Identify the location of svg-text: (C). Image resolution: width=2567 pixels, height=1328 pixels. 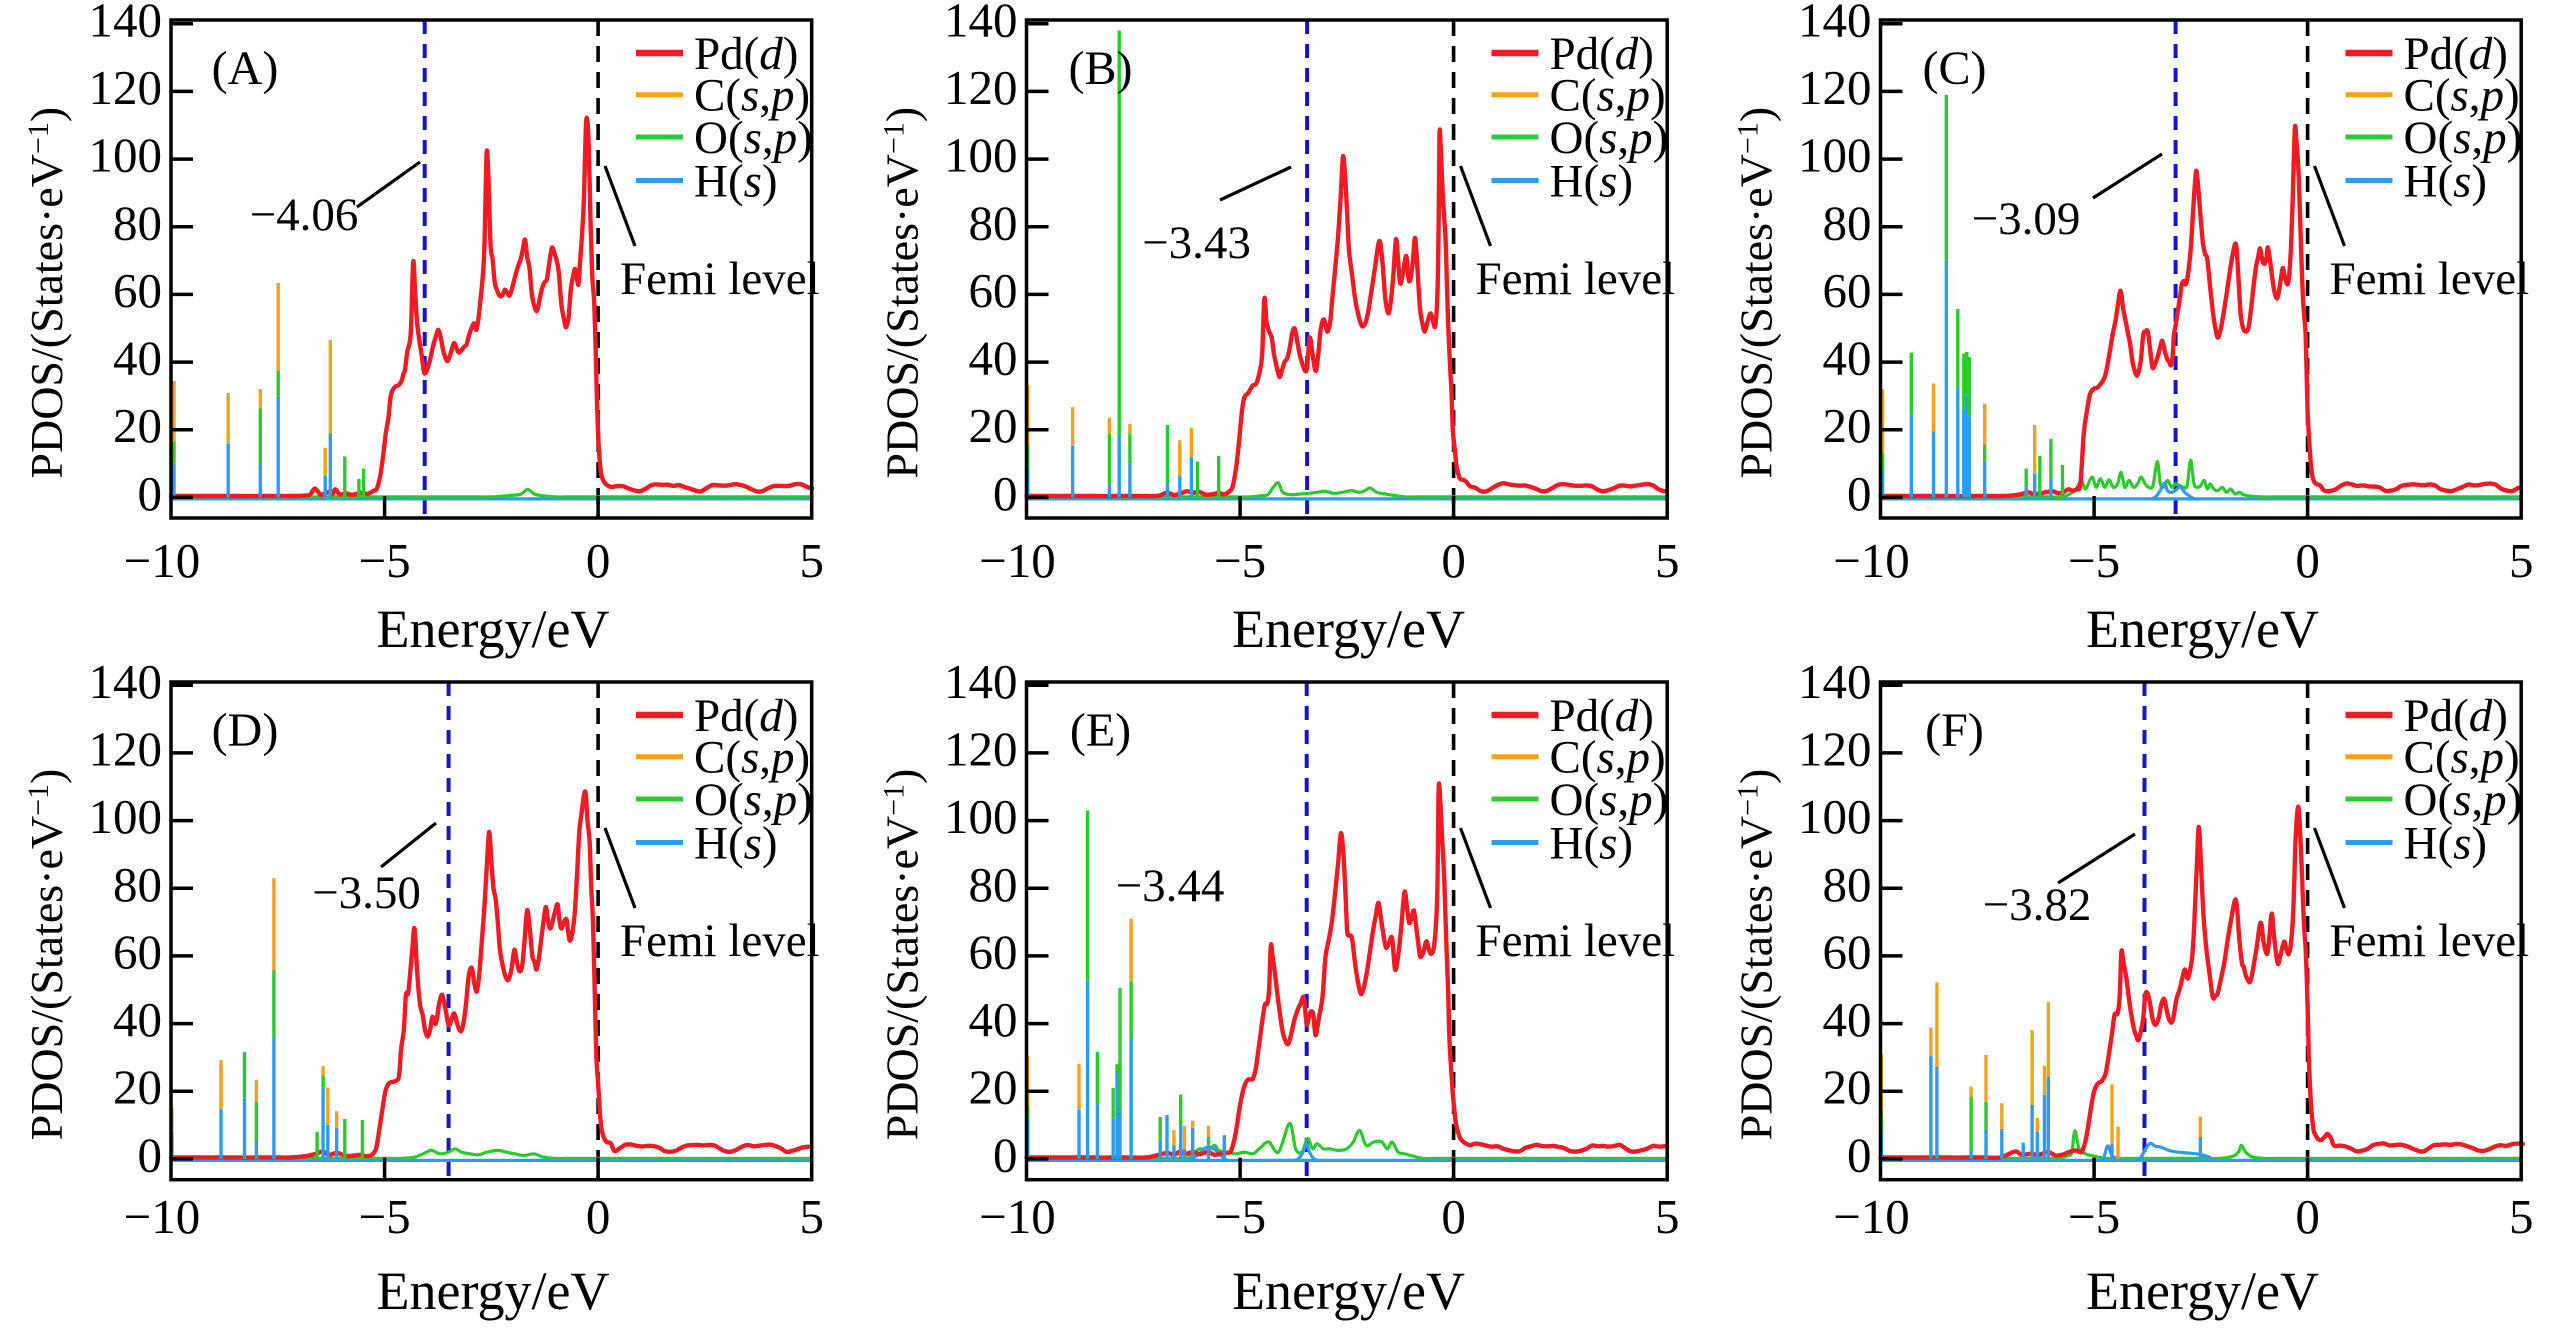
(1955, 68).